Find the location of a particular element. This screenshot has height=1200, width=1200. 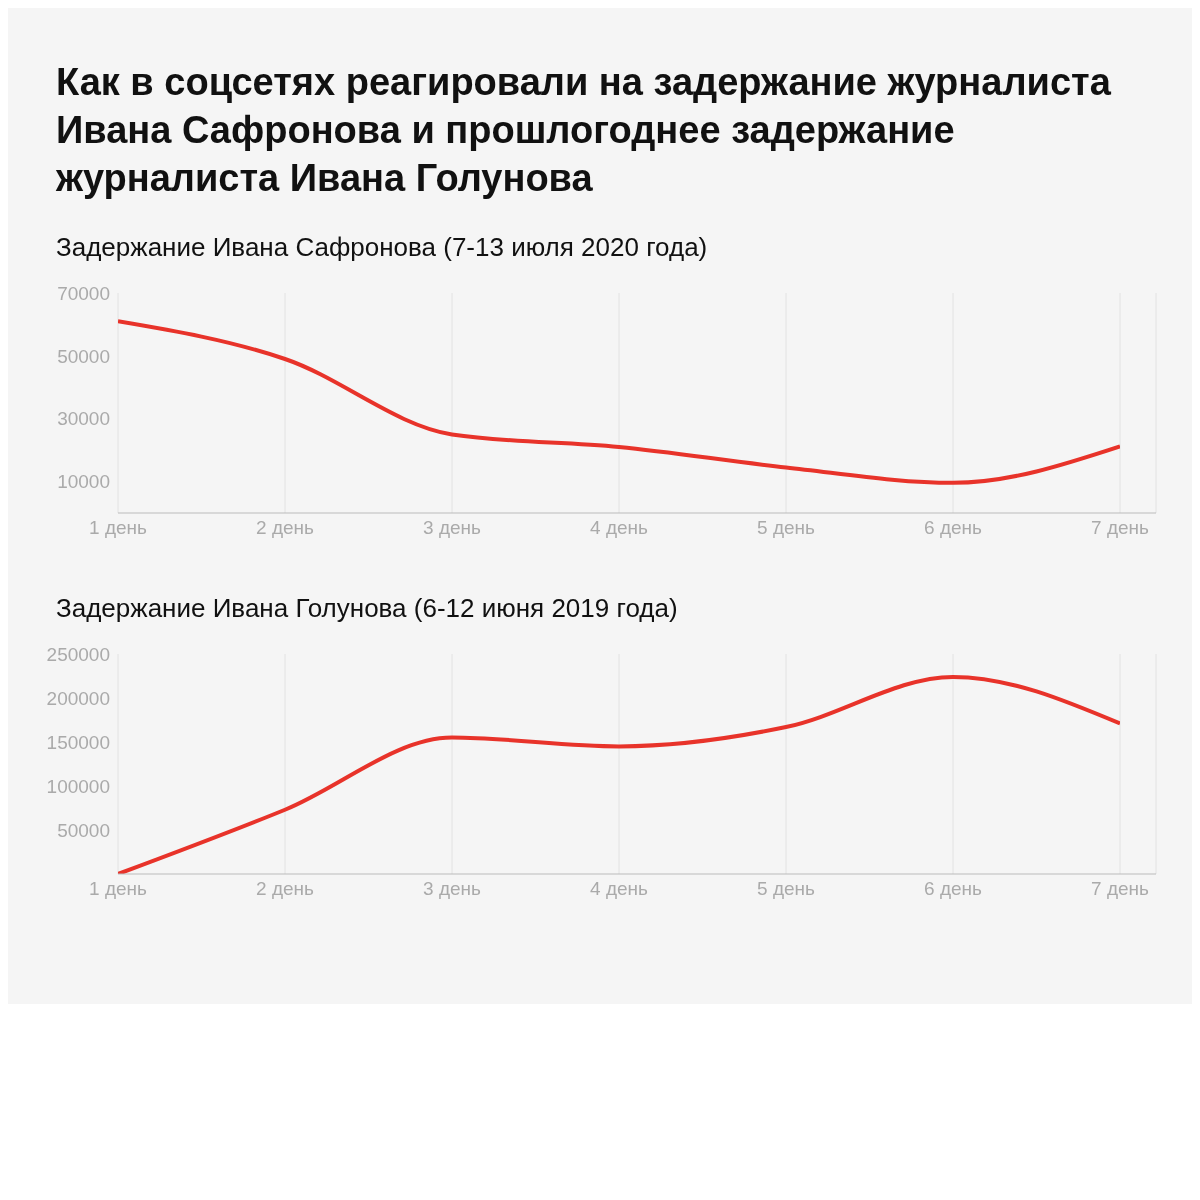

chart-title: Как в соцсетях реагировали на задержание журналиста Ивана Сафронова и прошлогоднее задержание журналиста Ивана Голунова is located at coordinates (583, 130).